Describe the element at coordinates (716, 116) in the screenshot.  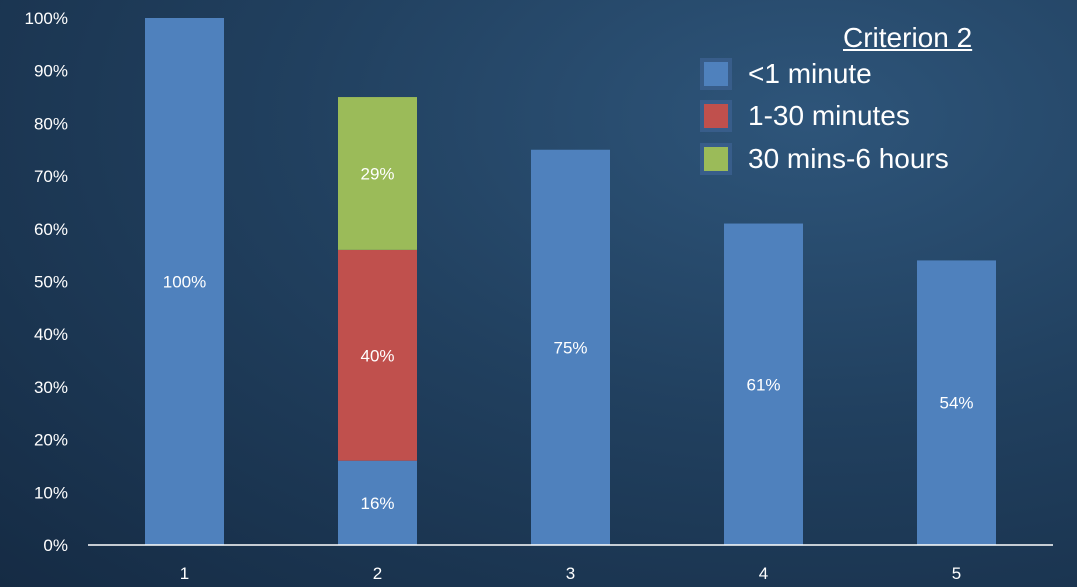
I see `legend-swatch-red` at that location.